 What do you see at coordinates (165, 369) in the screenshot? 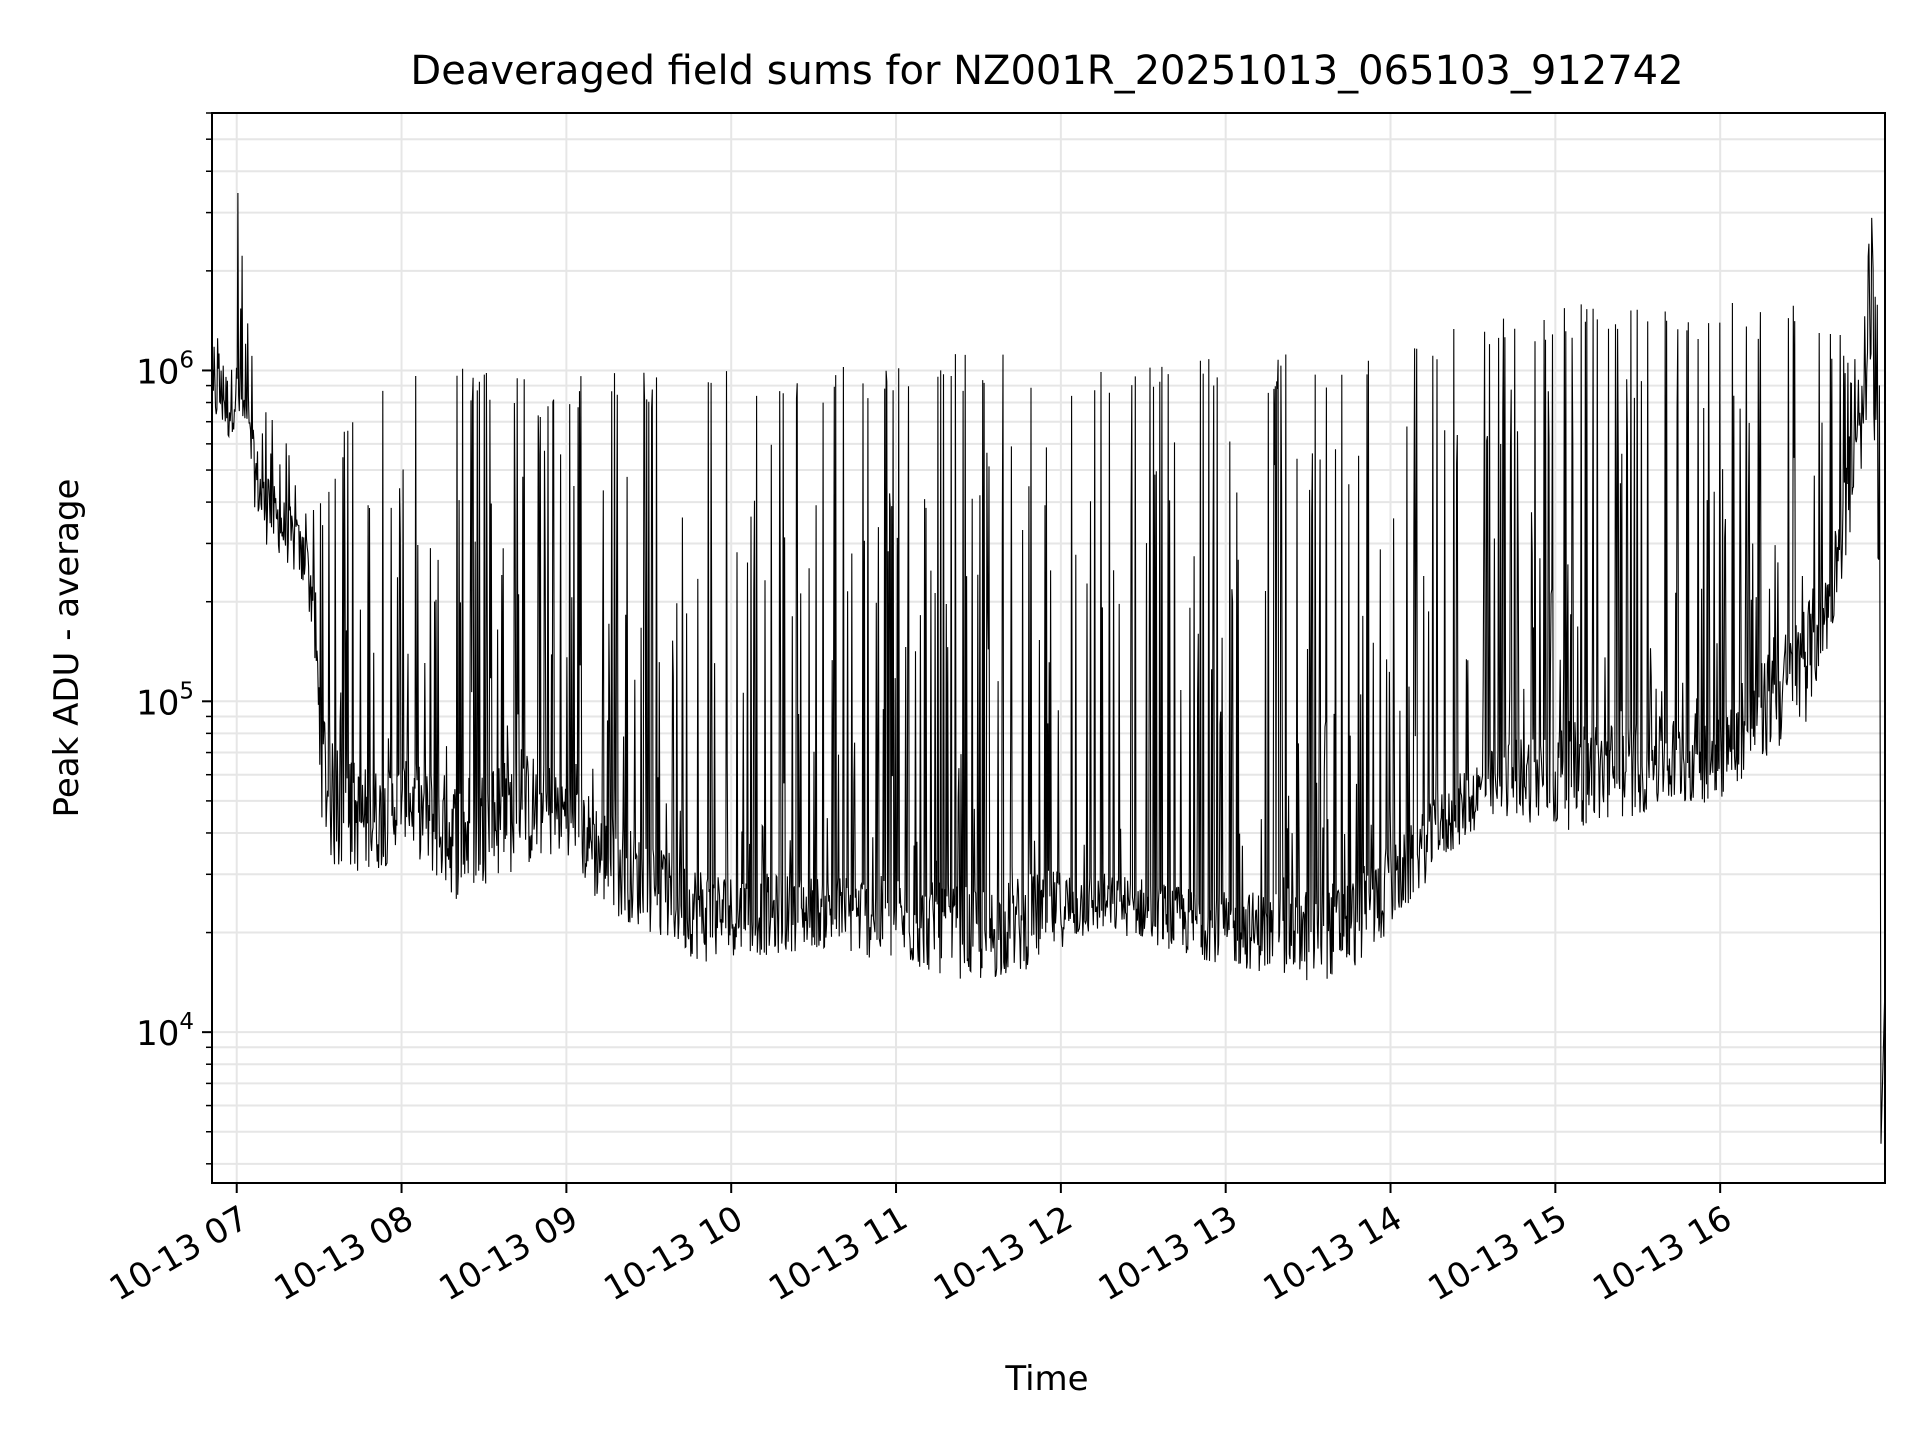
I see `y-tick-label: 10⁶` at bounding box center [165, 369].